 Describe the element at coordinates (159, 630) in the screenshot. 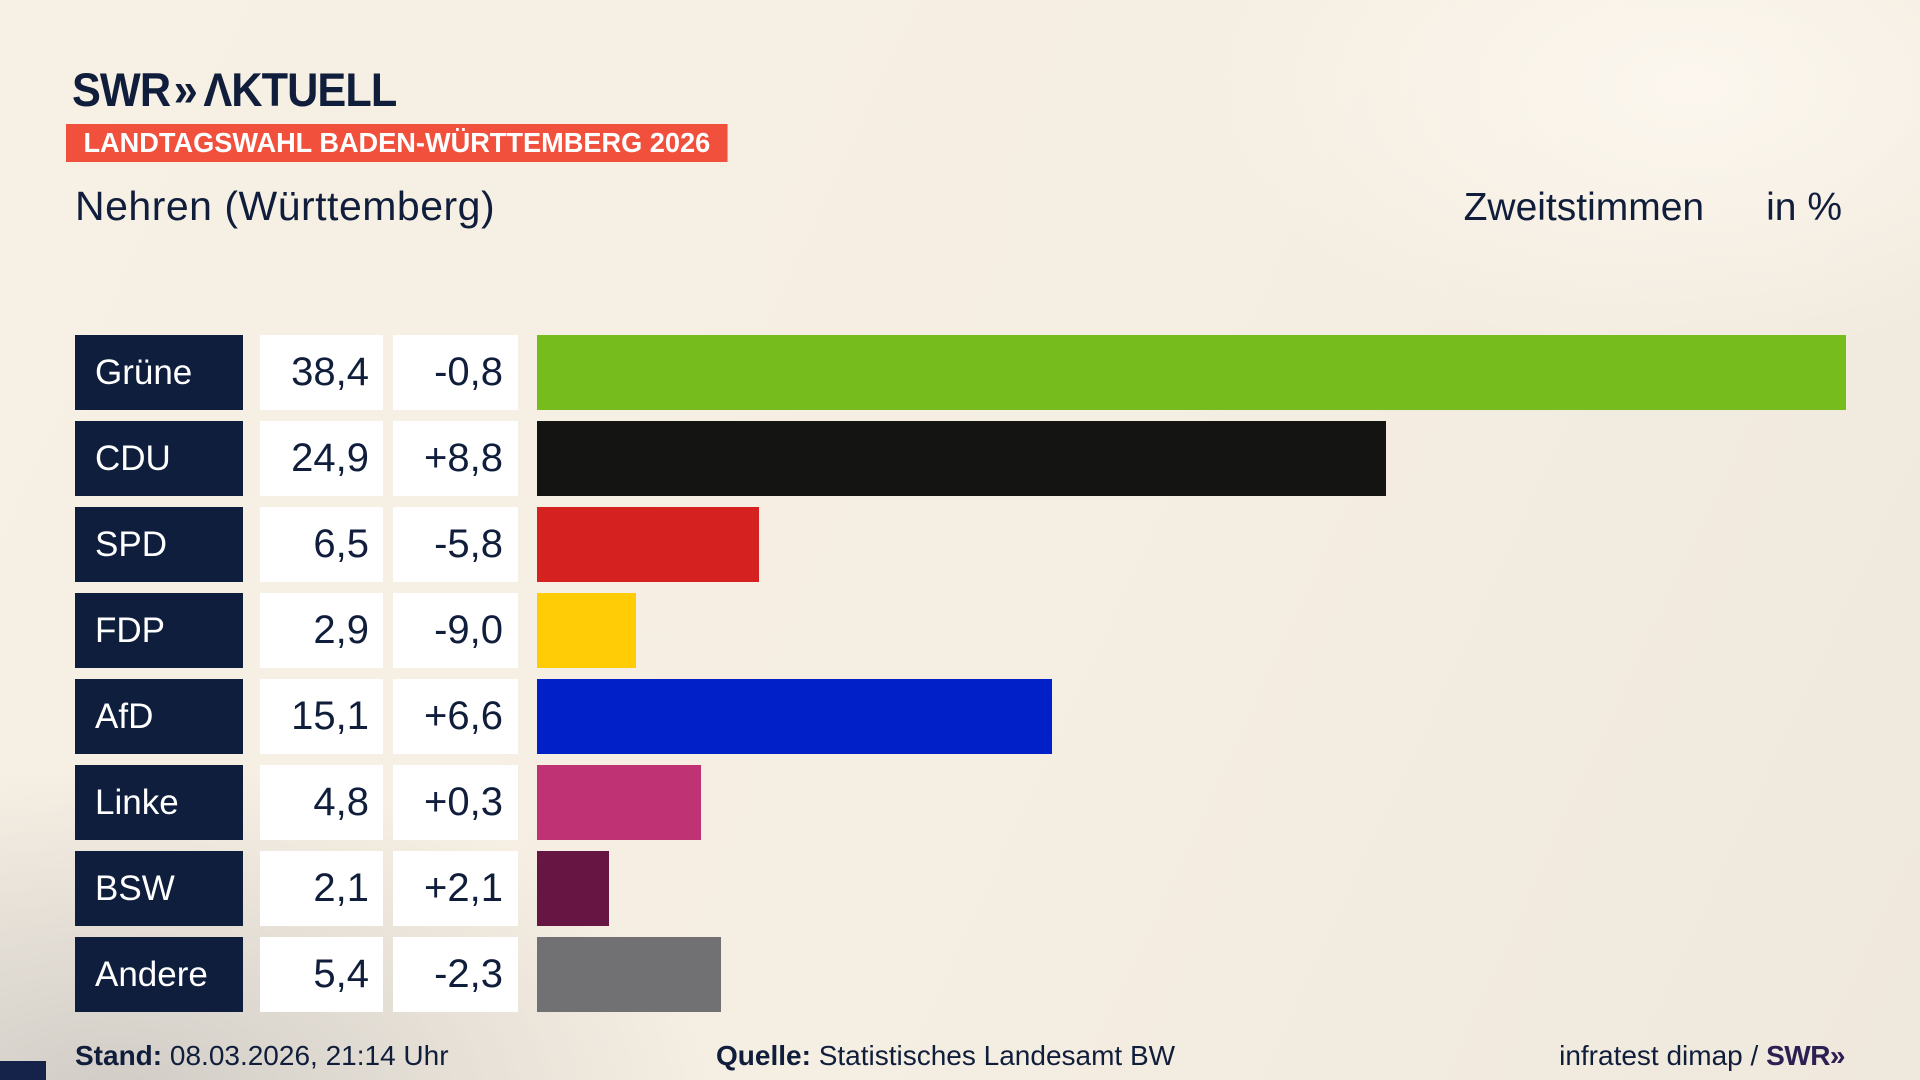

I see `party-label-box: FDP` at that location.